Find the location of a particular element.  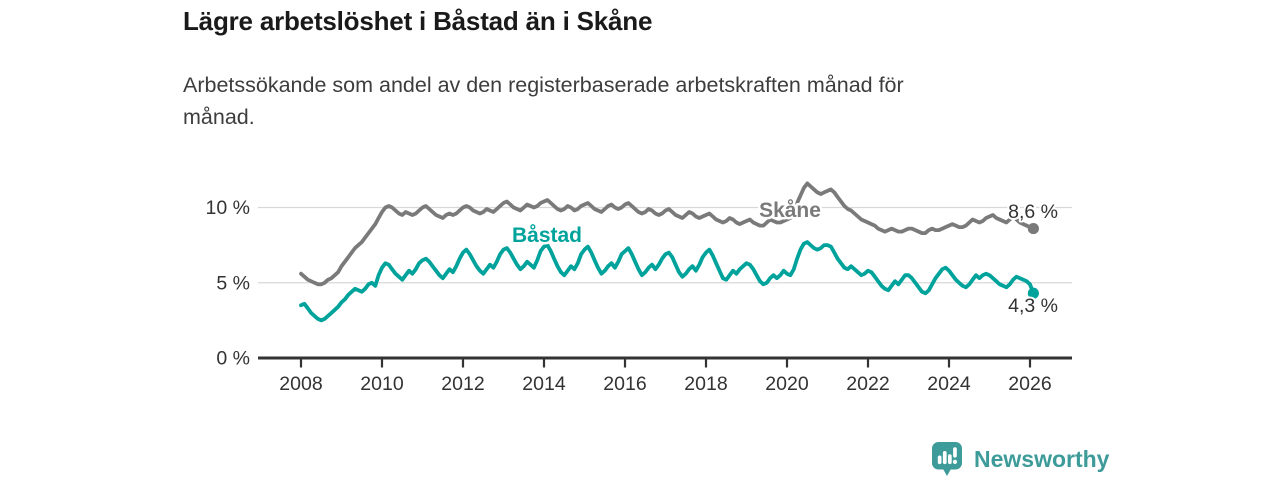

x-axis-label-2008: 2008 is located at coordinates (300, 384).